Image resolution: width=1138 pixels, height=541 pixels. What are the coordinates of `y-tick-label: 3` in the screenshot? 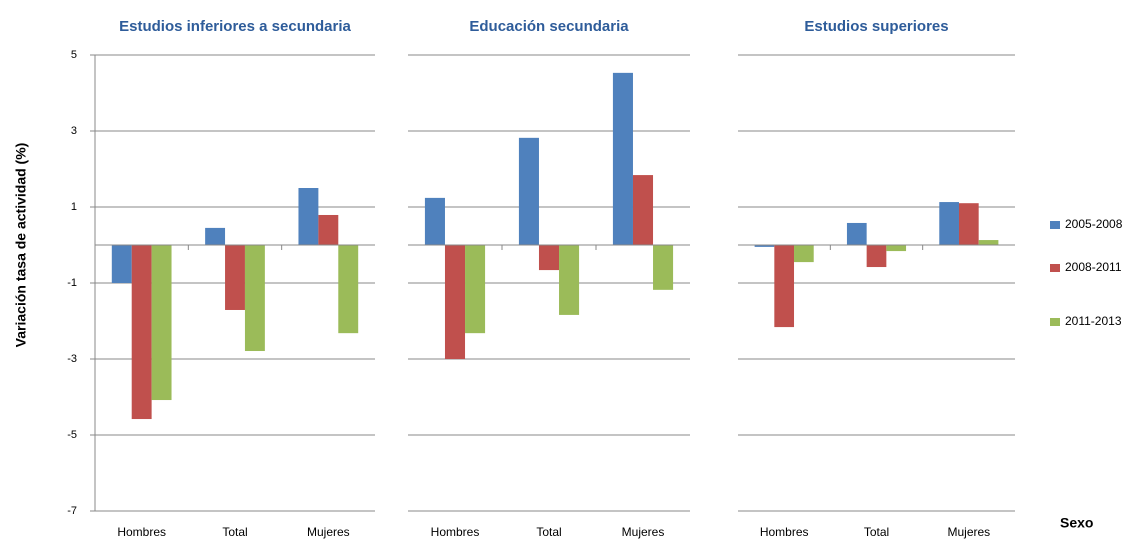 It's located at (74, 131).